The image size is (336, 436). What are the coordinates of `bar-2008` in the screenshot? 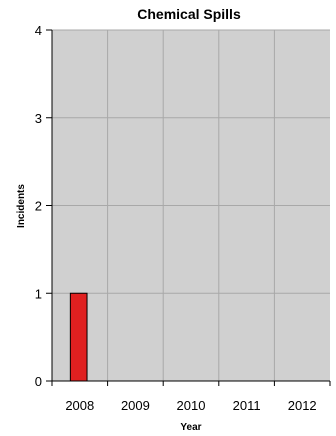 It's located at (78, 337).